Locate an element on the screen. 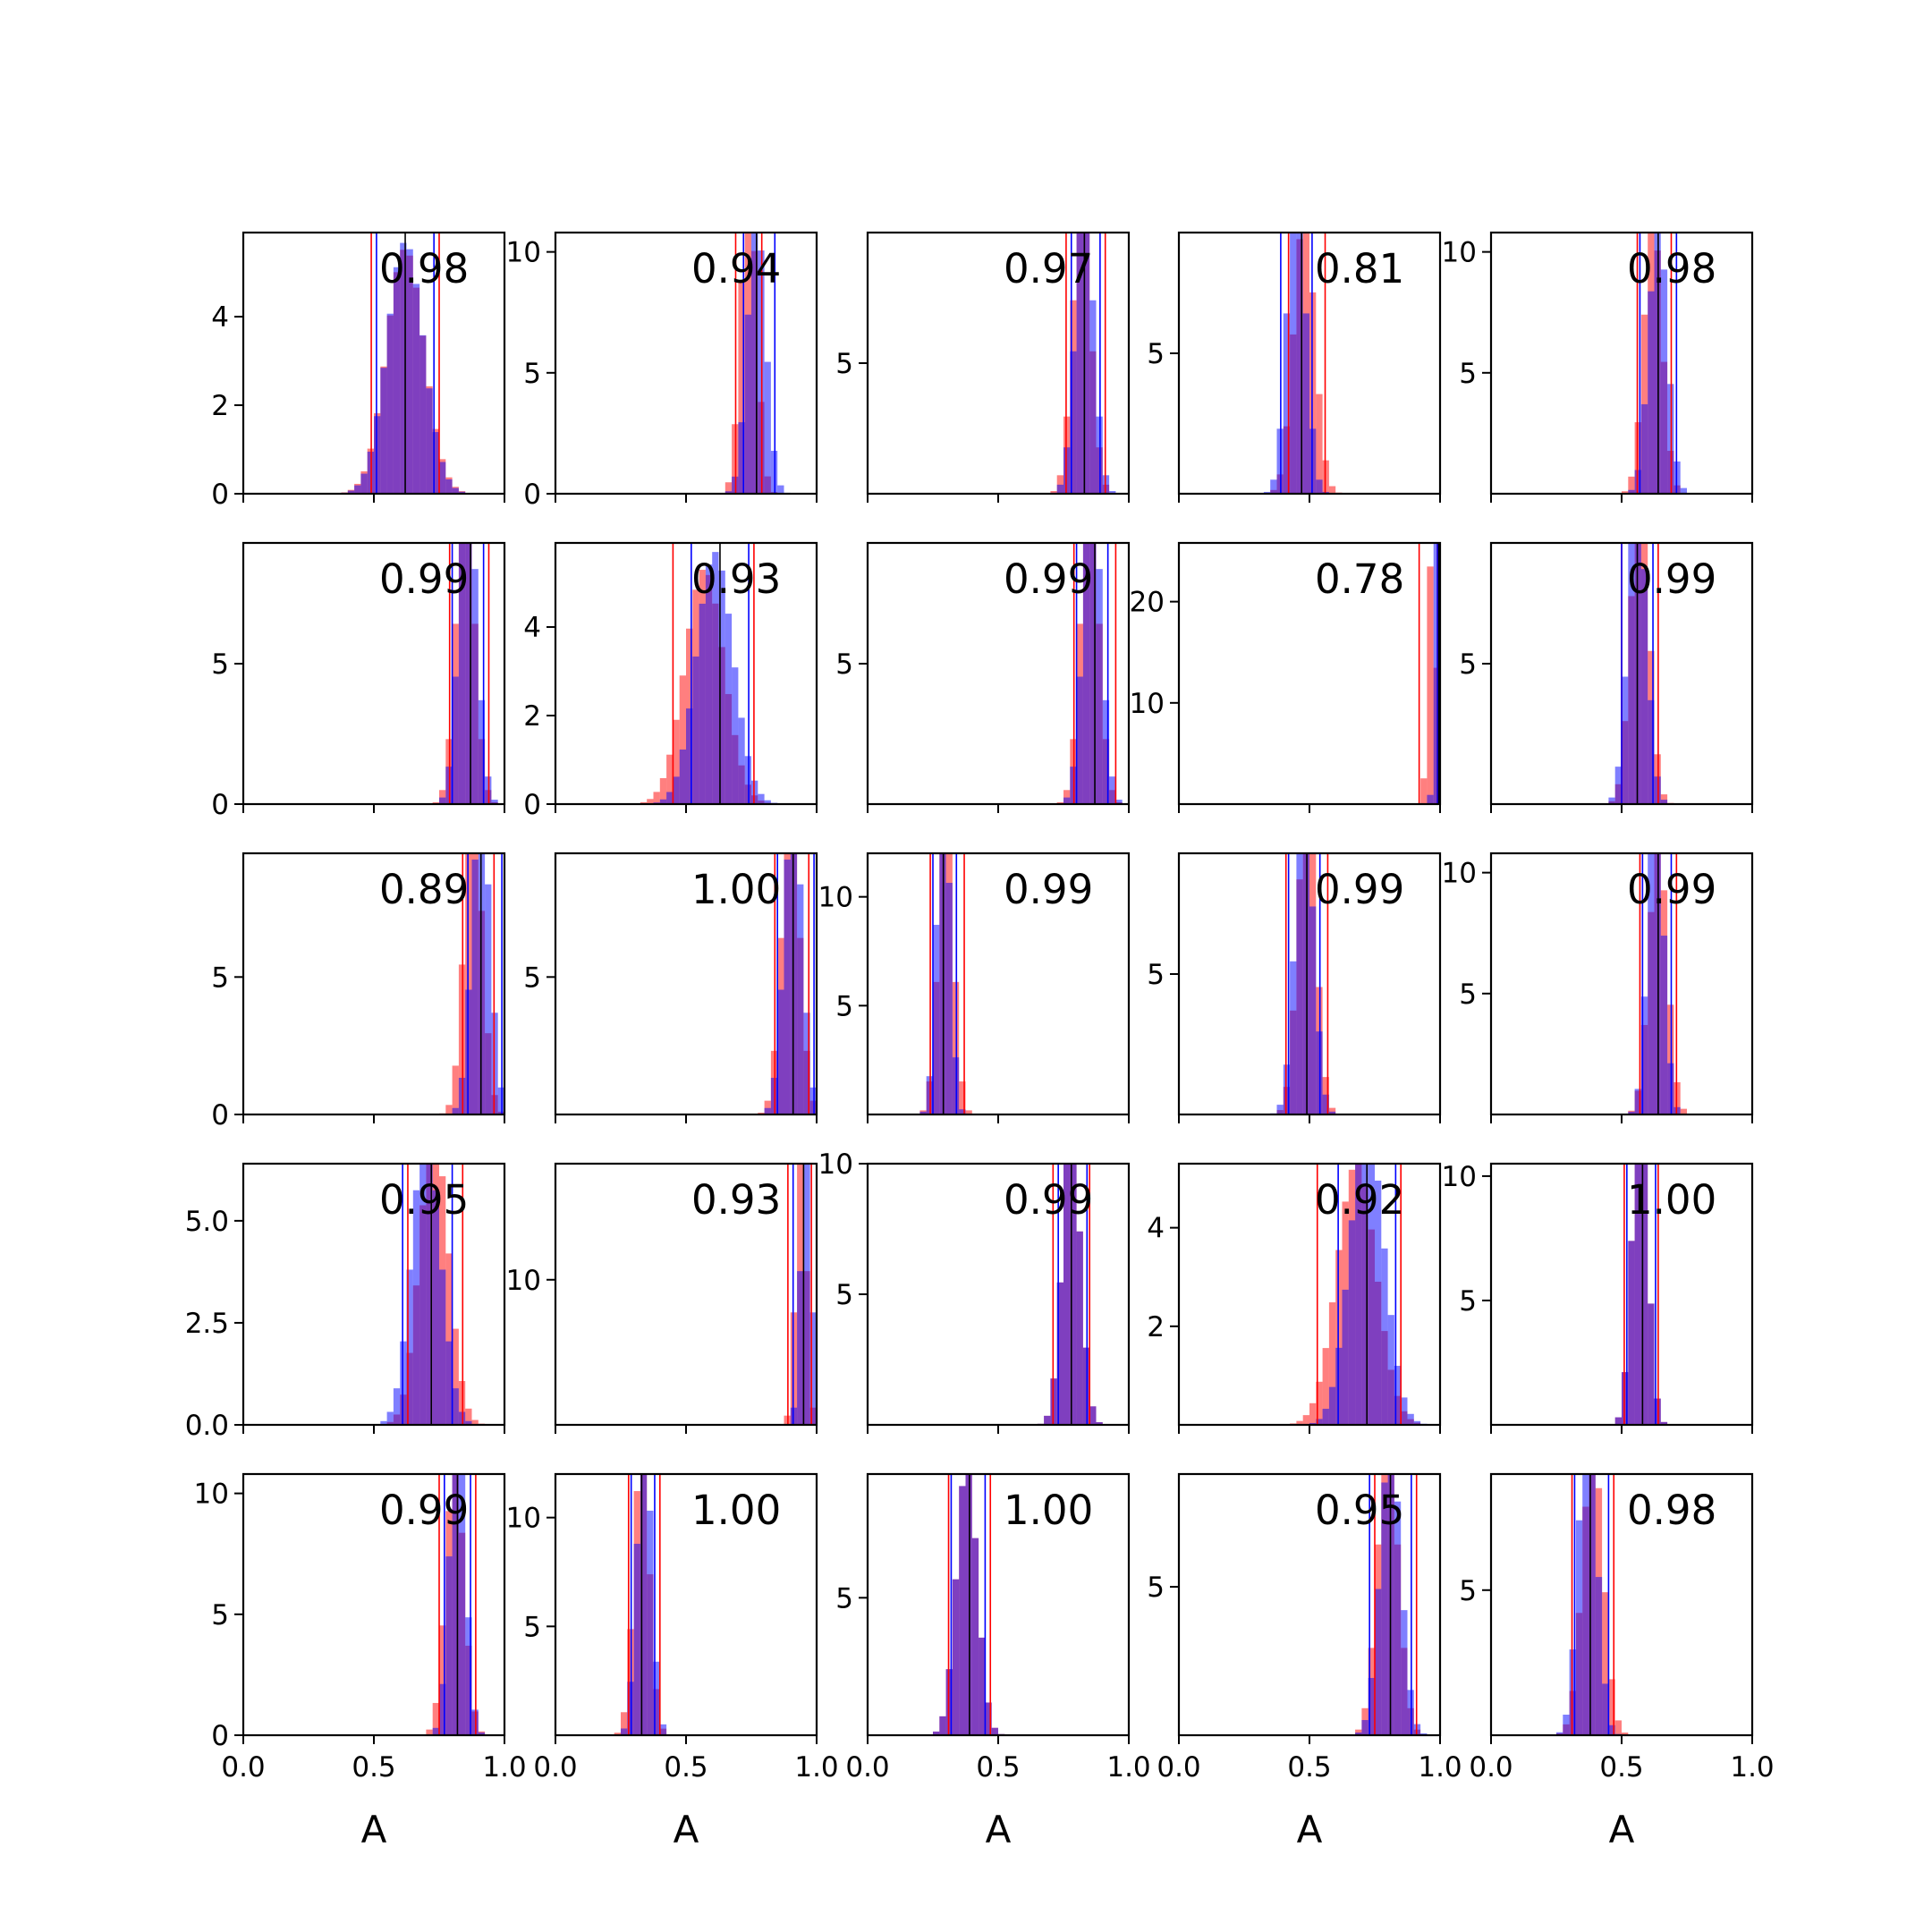 This screenshot has width=1932, height=1932. y-tick-label: 5.0 is located at coordinates (207, 1222).